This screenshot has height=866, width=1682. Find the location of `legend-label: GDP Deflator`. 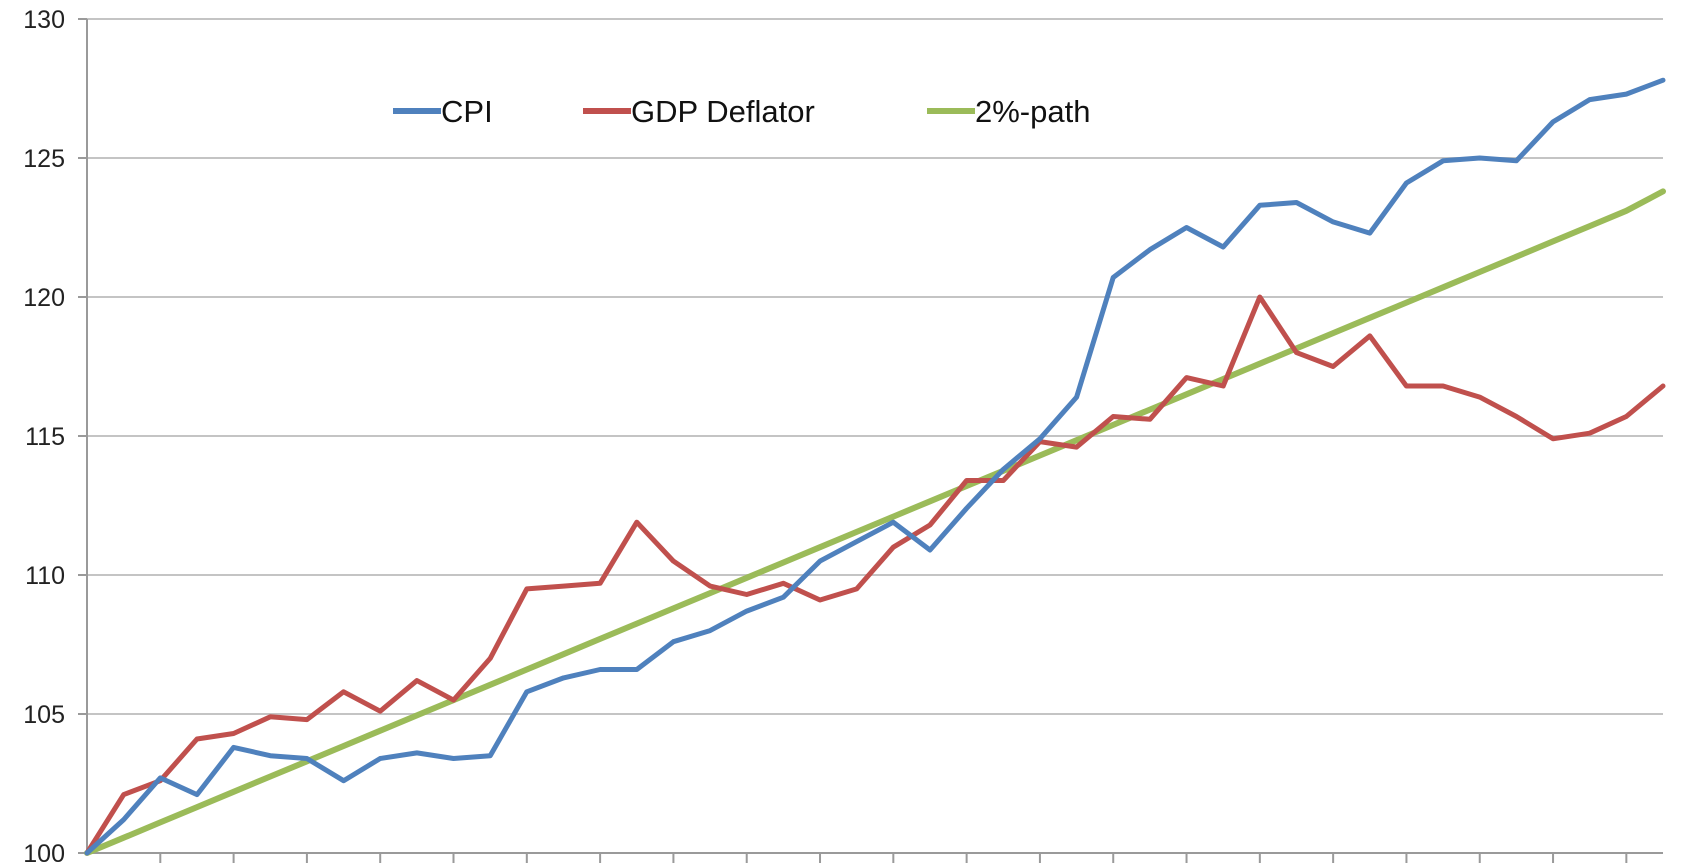

legend-label: GDP Deflator is located at coordinates (723, 111).